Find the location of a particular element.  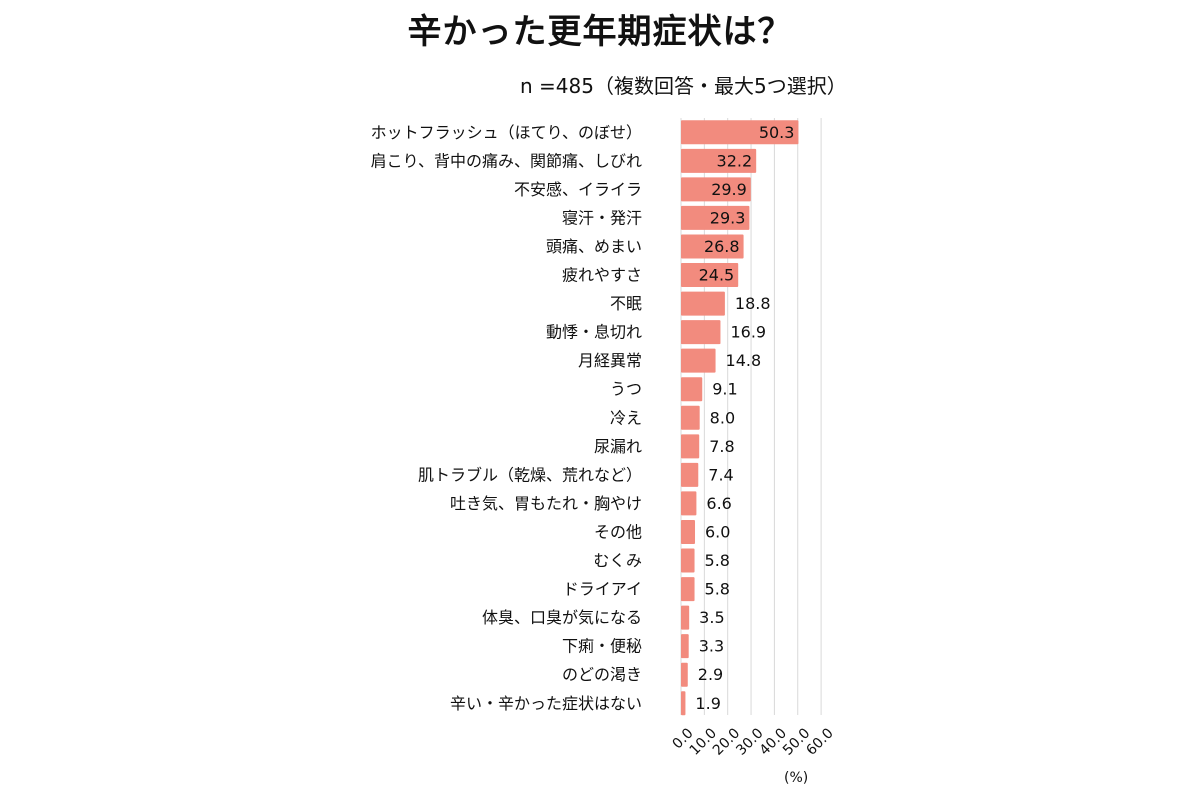

value-label: 6.0 is located at coordinates (717, 531).